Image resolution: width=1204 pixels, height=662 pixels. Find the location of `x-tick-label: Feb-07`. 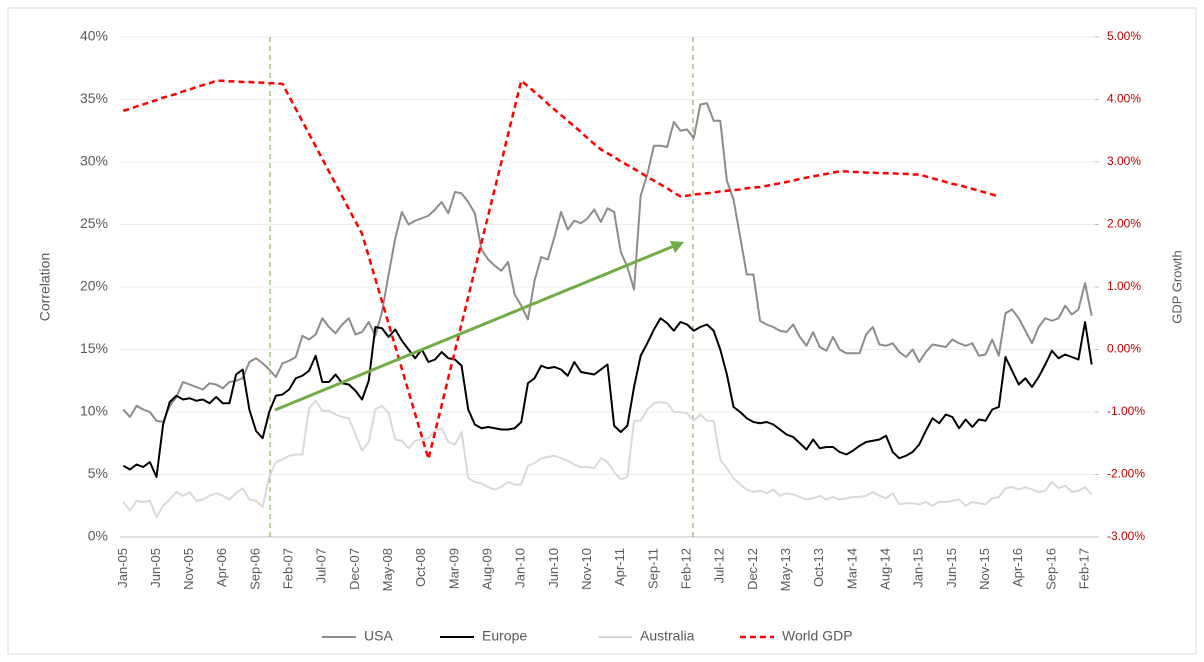

x-tick-label: Feb-07 is located at coordinates (288, 568).